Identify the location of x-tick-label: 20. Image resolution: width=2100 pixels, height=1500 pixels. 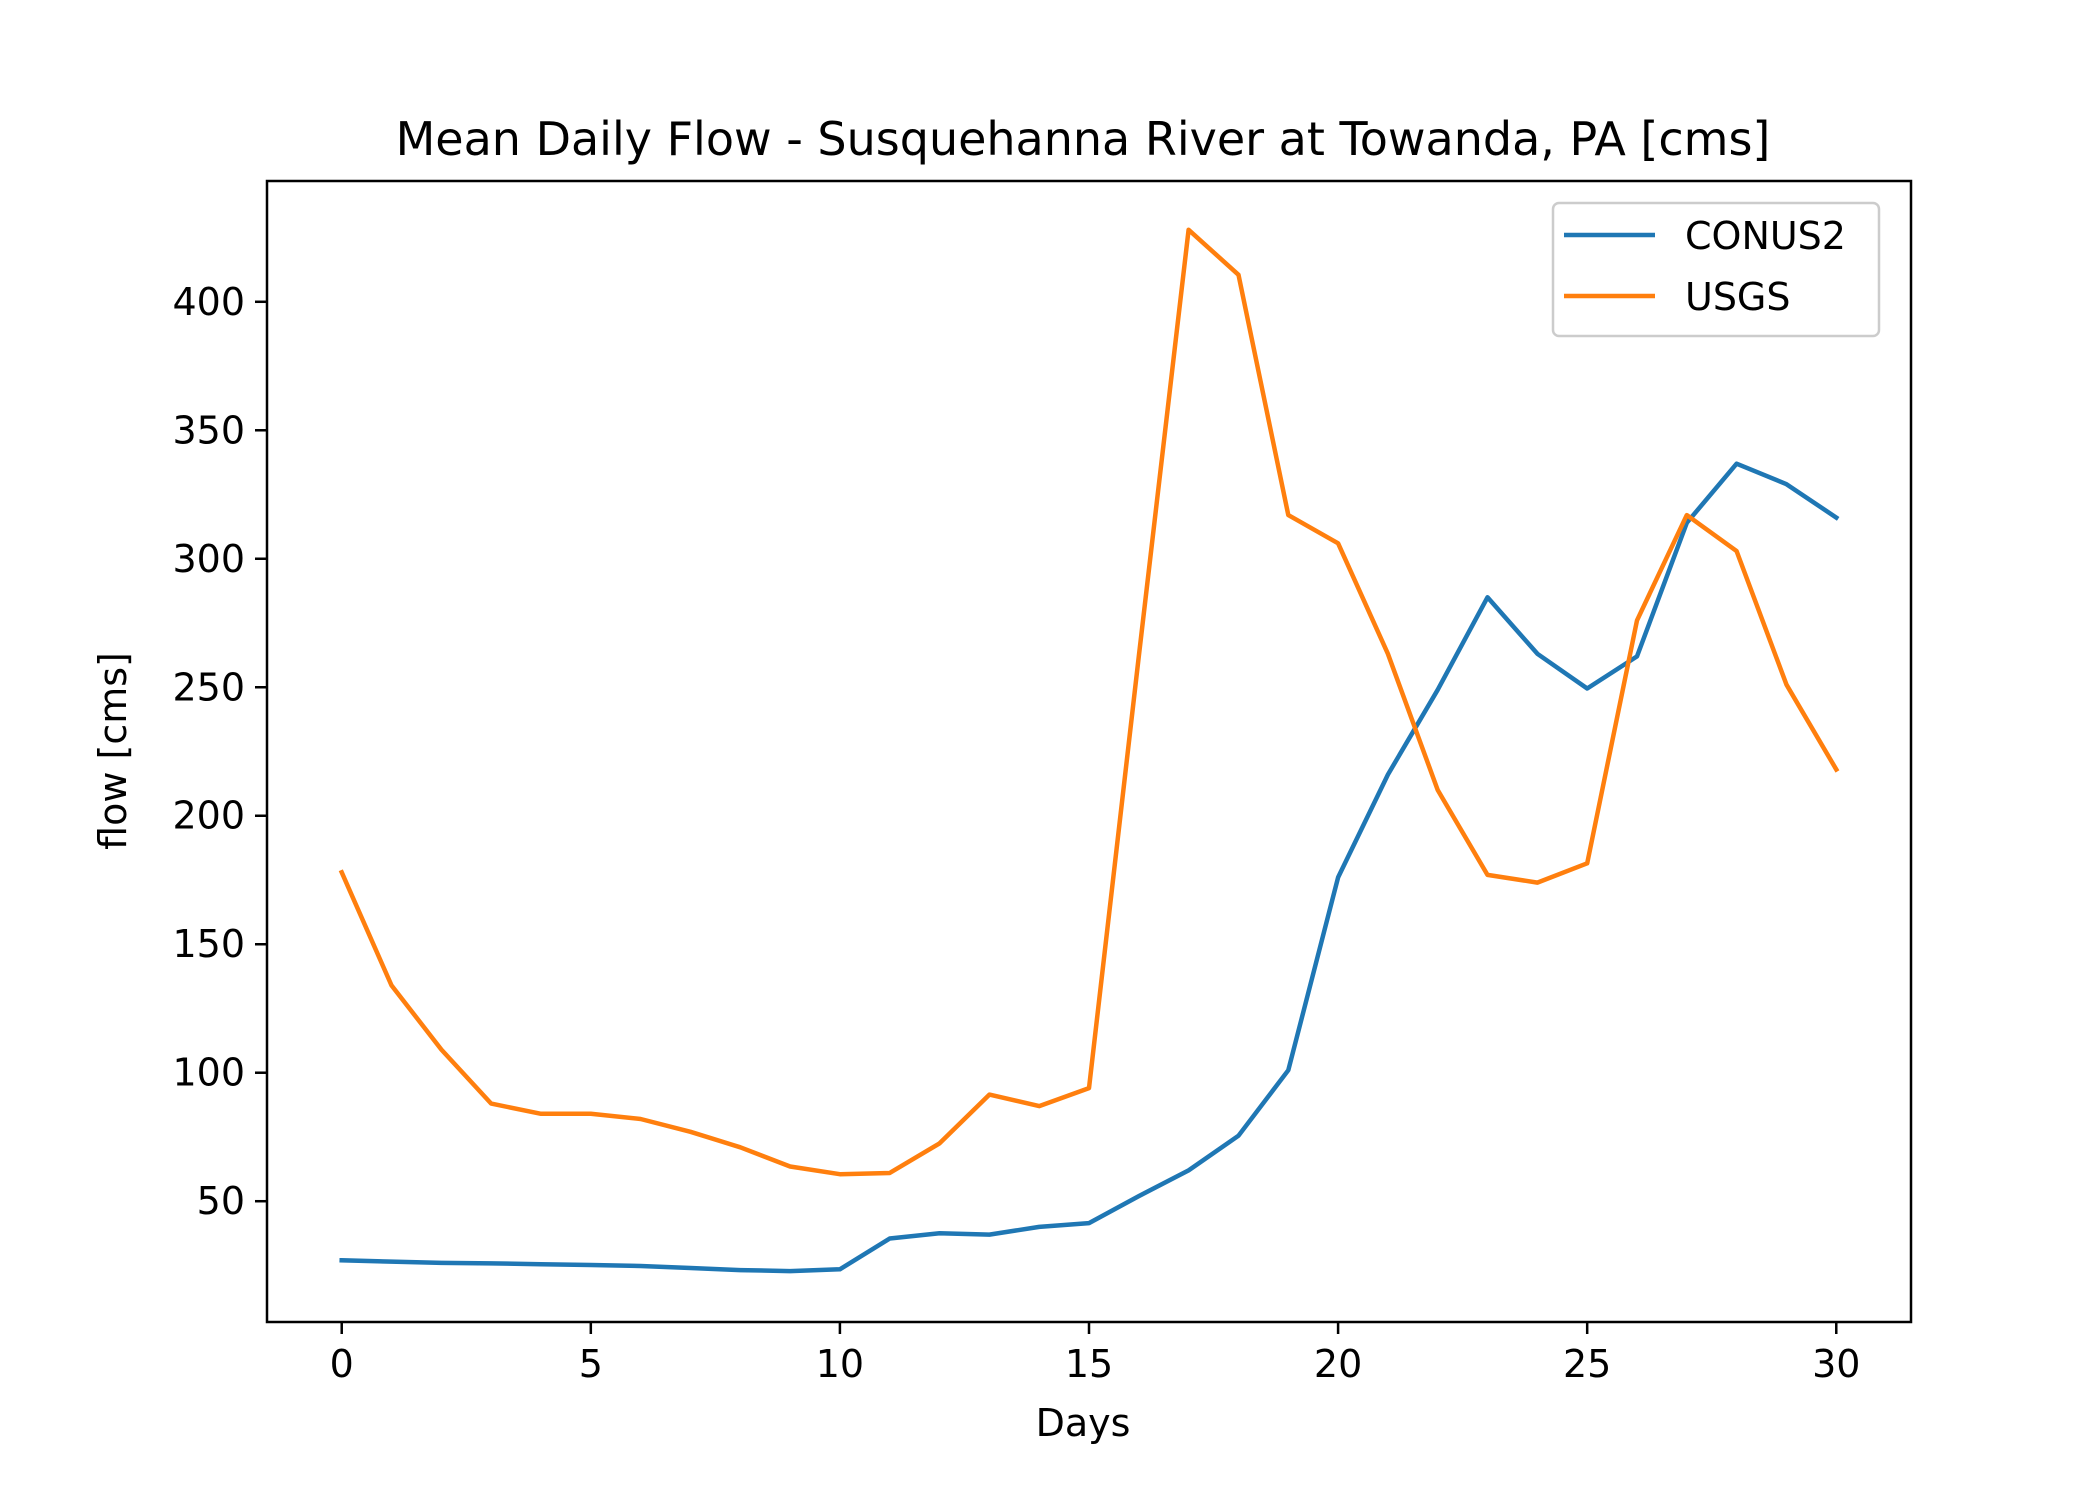
(1338, 1364).